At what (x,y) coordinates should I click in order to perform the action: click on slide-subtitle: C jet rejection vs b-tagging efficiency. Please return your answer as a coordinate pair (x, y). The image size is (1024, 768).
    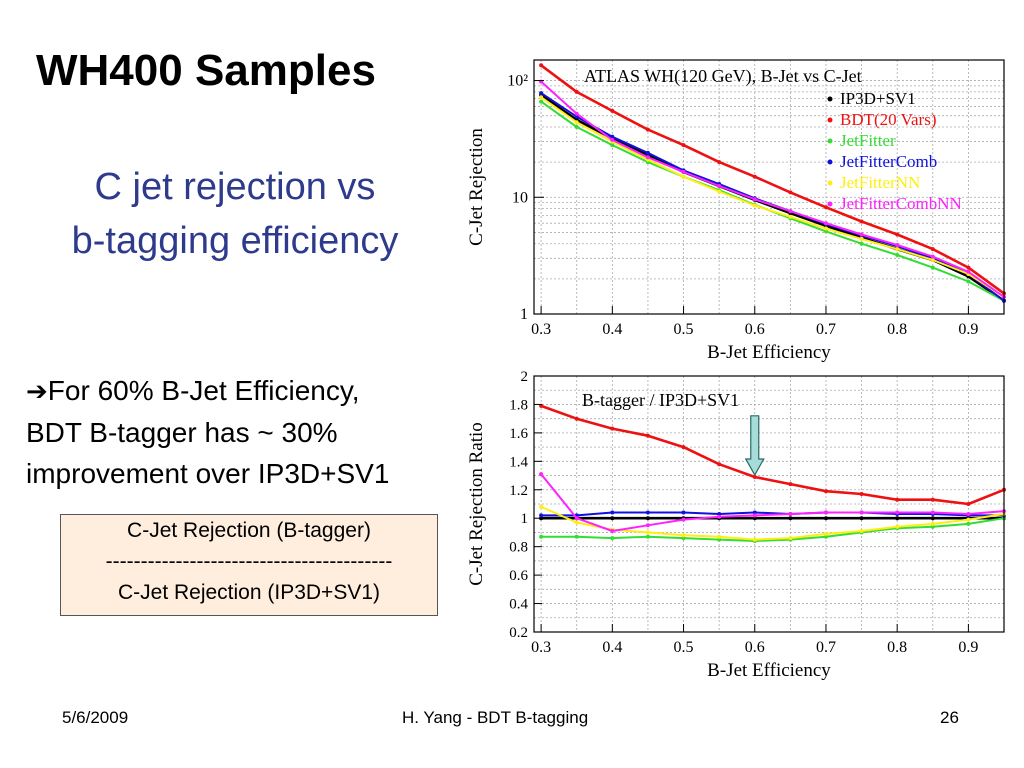
    Looking at the image, I should click on (235, 214).